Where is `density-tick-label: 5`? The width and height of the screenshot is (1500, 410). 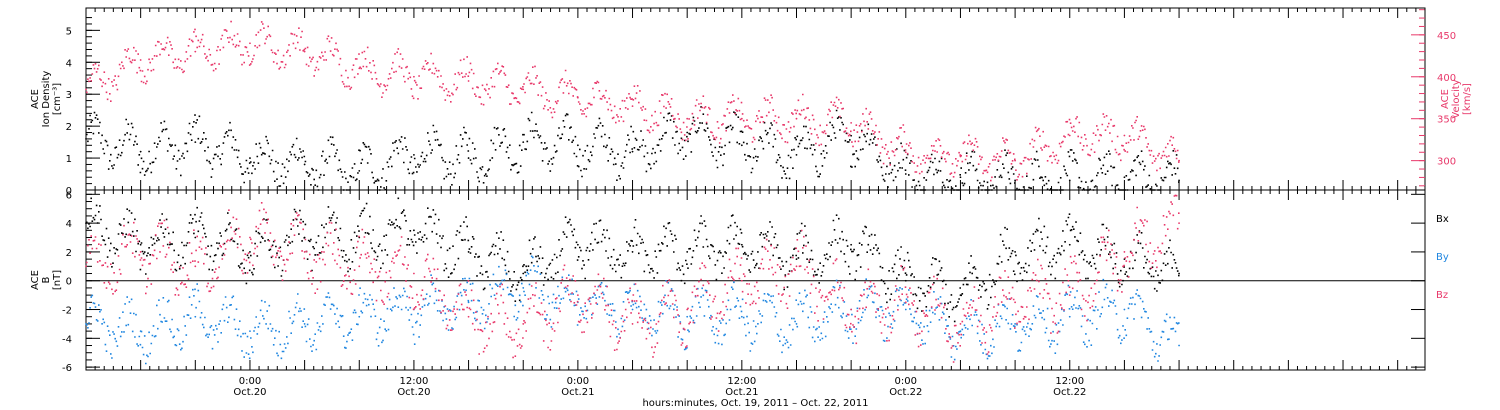
density-tick-label: 5 is located at coordinates (69, 31).